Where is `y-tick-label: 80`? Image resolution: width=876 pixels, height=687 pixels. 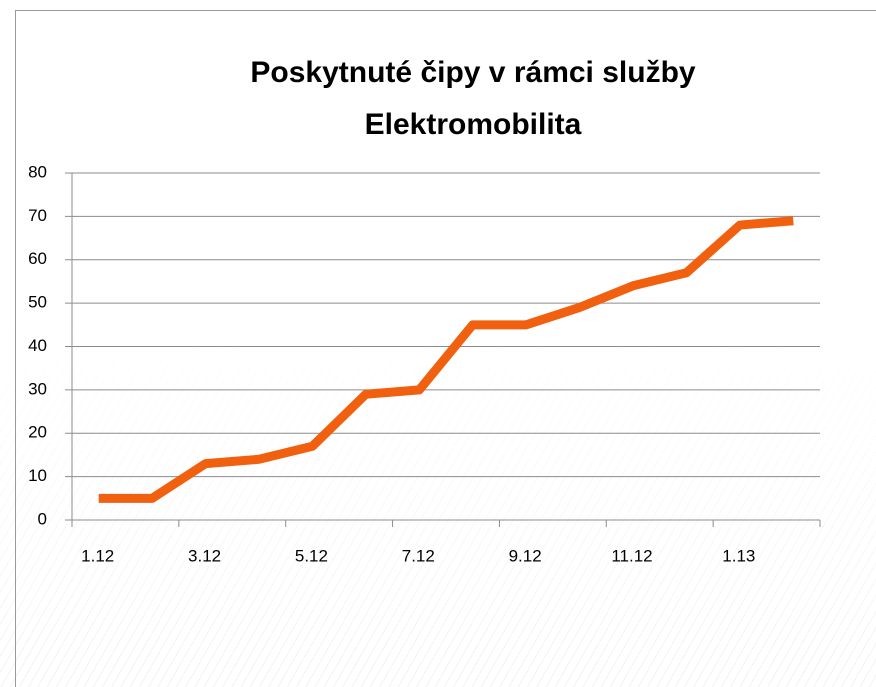 y-tick-label: 80 is located at coordinates (37, 171).